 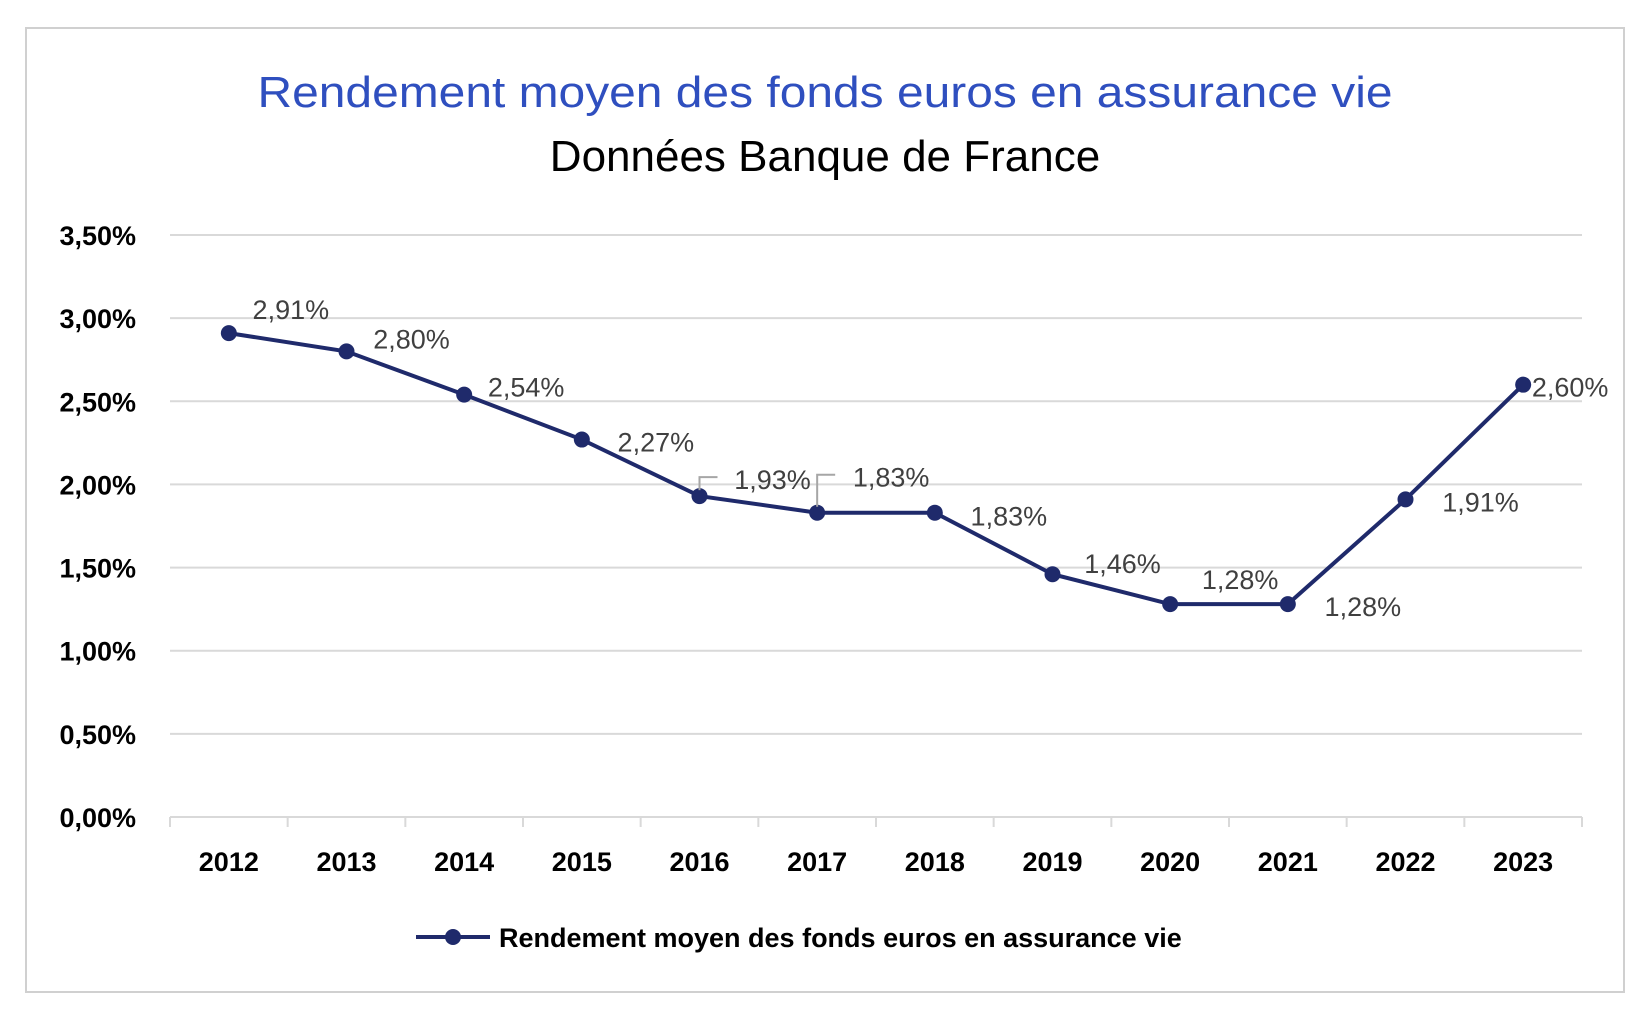 What do you see at coordinates (346, 862) in the screenshot?
I see `x-tick-label: 2013` at bounding box center [346, 862].